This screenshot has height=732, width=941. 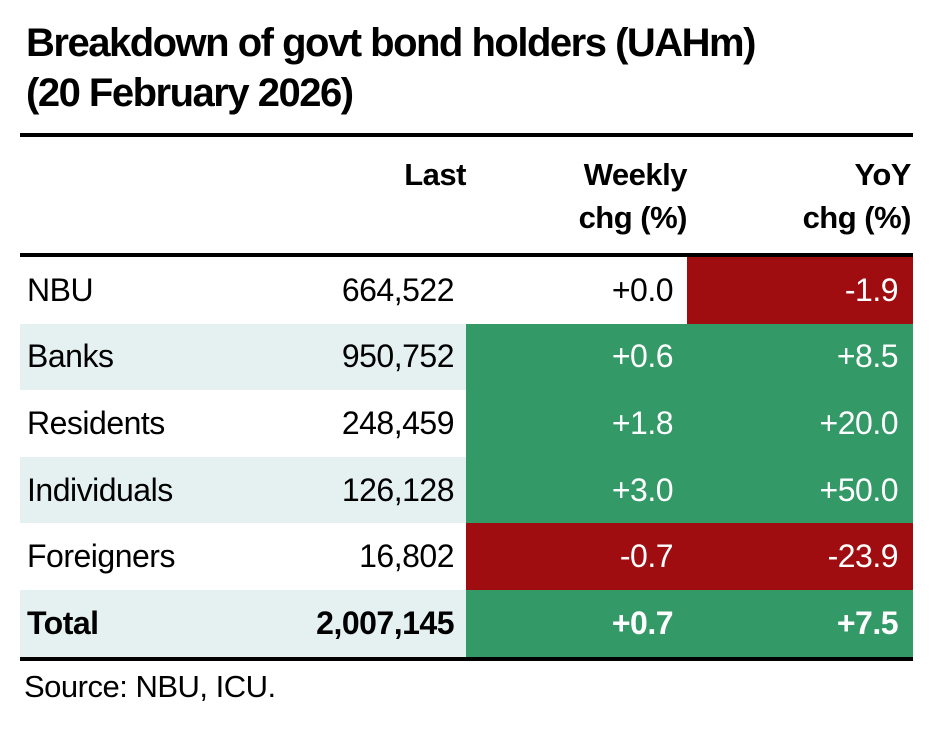 I want to click on last-value: 664,522, so click(x=398, y=289).